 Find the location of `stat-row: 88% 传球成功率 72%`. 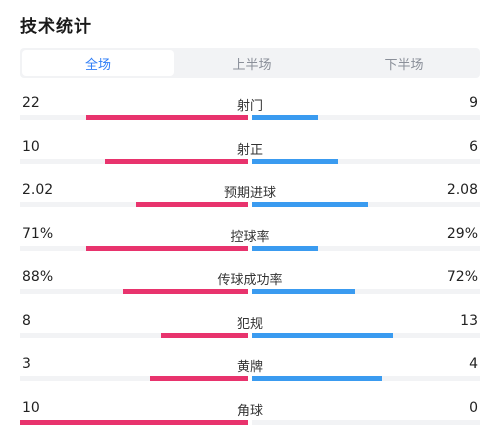

stat-row: 88% 传球成功率 72% is located at coordinates (250, 284).